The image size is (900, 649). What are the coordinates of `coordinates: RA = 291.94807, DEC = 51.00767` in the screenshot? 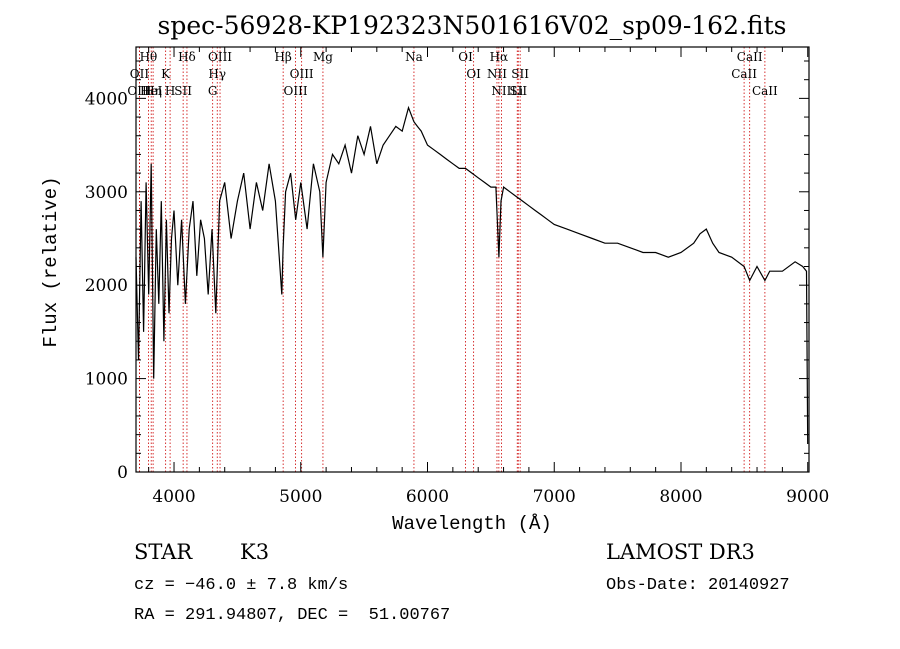 It's located at (292, 615).